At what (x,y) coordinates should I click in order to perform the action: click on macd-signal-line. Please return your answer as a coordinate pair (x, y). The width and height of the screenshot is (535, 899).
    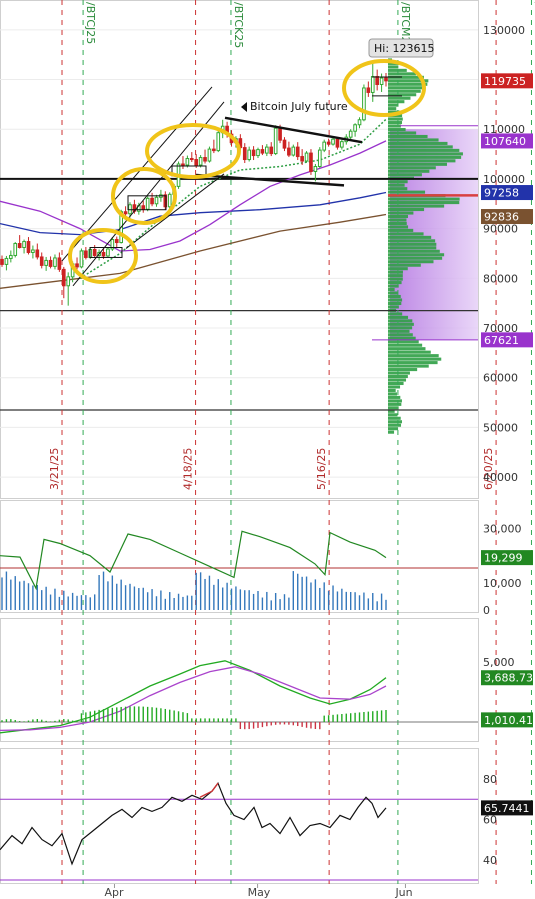
    Looking at the image, I should click on (193, 699).